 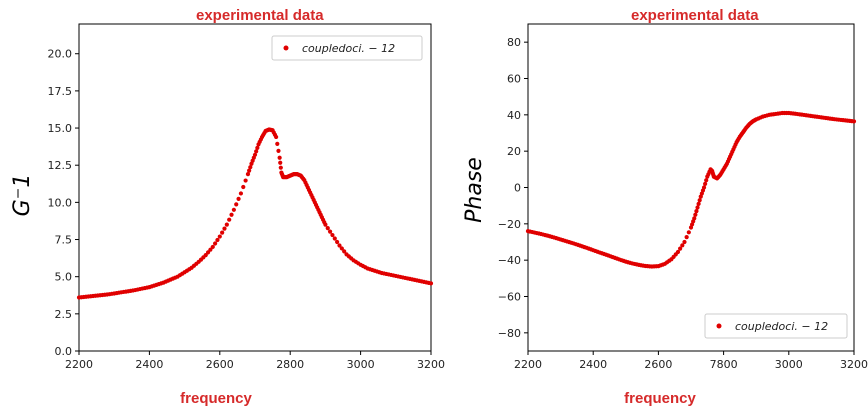 What do you see at coordinates (474, 190) in the screenshot?
I see `chart-right-y-axis-label: Phase` at bounding box center [474, 190].